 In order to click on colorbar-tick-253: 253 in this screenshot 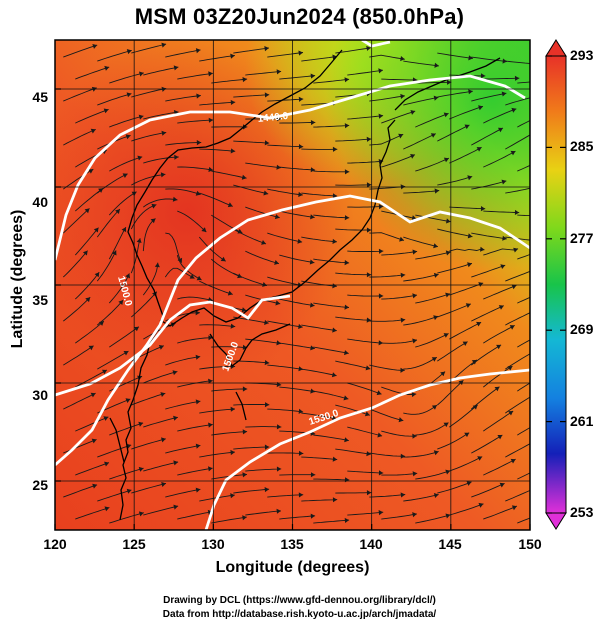, I will do `click(582, 512)`.